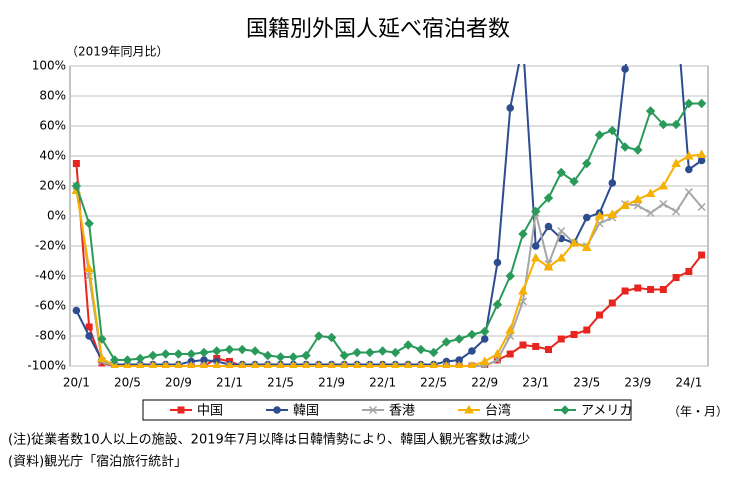  Describe the element at coordinates (331, 383) in the screenshot. I see `x-tick-label: 21/9` at that location.